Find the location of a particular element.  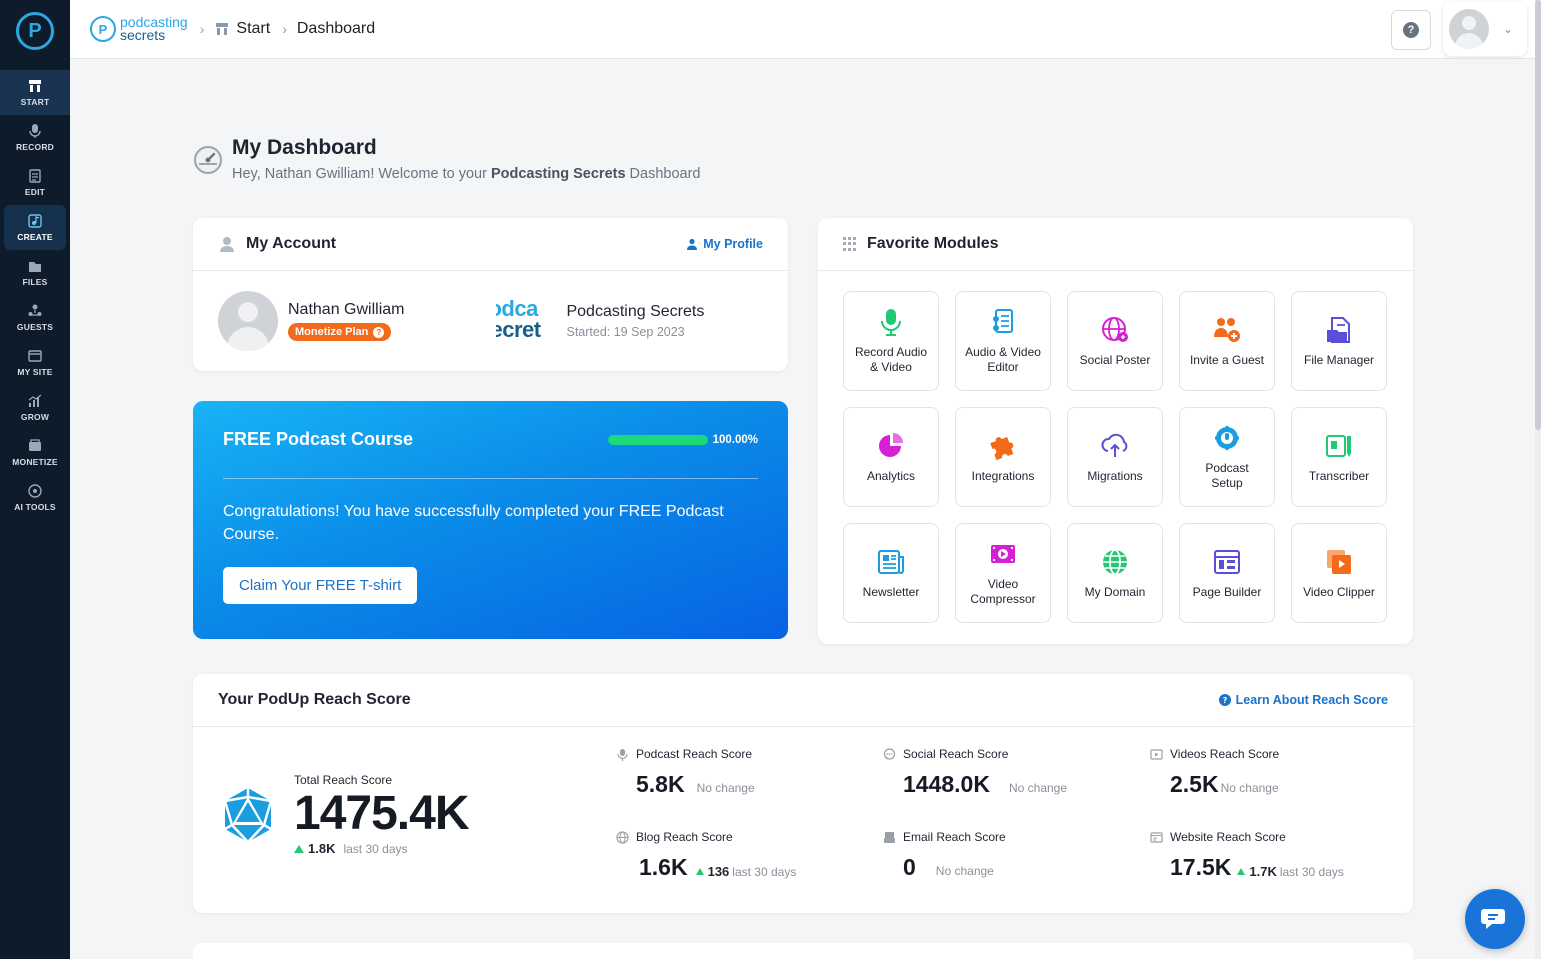

scrollbar-thumb is located at coordinates (1538, 215).